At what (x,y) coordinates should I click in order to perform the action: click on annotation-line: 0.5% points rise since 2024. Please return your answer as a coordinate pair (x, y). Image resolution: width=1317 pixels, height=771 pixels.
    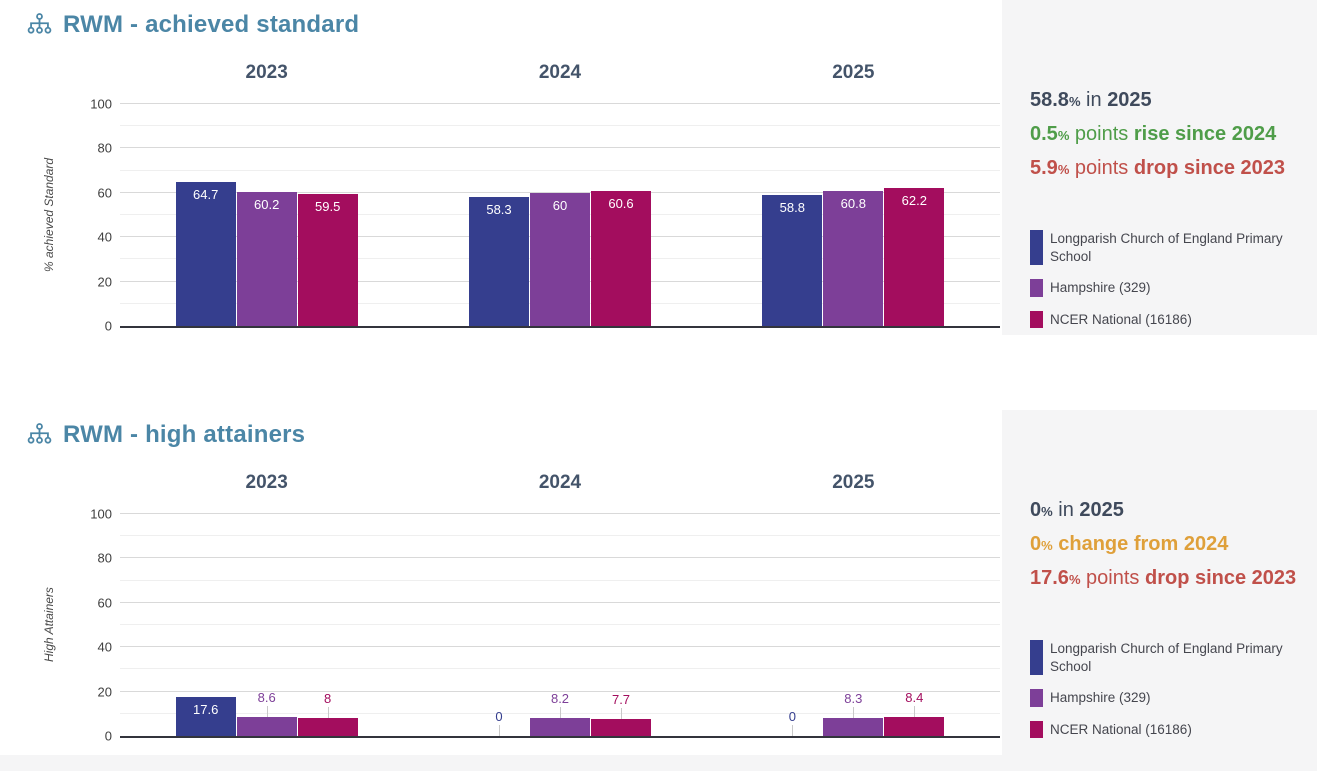
    Looking at the image, I should click on (1166, 135).